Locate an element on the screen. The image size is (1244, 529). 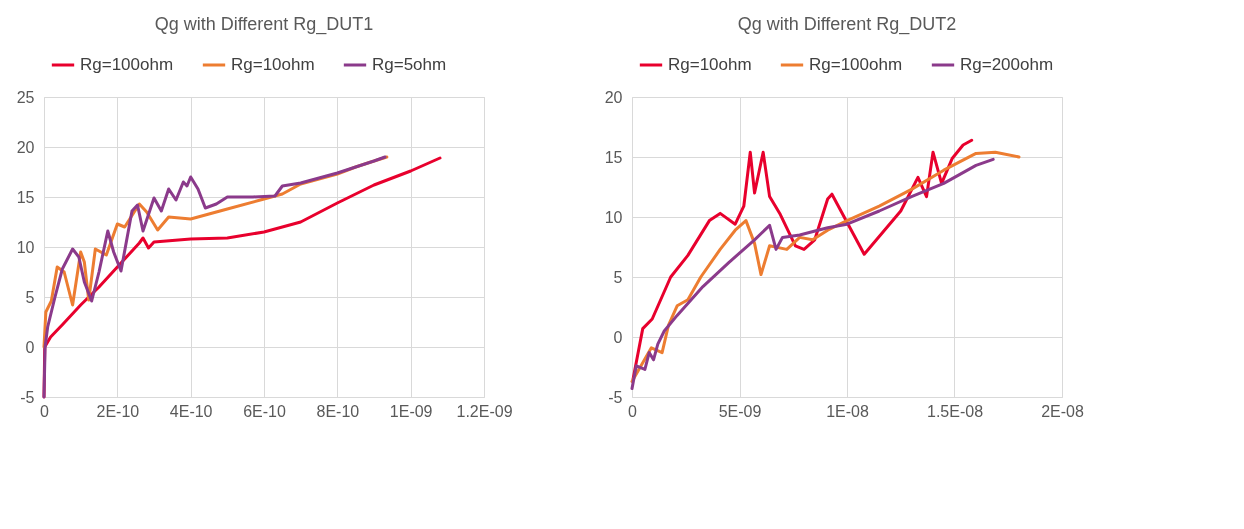
legend-label: Rg=200ohm is located at coordinates (1007, 64).